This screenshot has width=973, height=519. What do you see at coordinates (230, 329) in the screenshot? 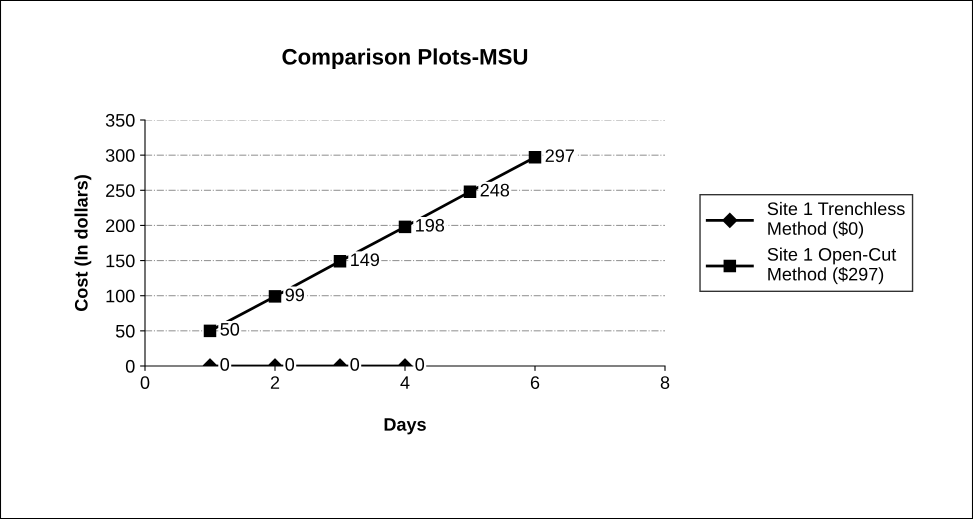
I see `data-label: 50` at bounding box center [230, 329].